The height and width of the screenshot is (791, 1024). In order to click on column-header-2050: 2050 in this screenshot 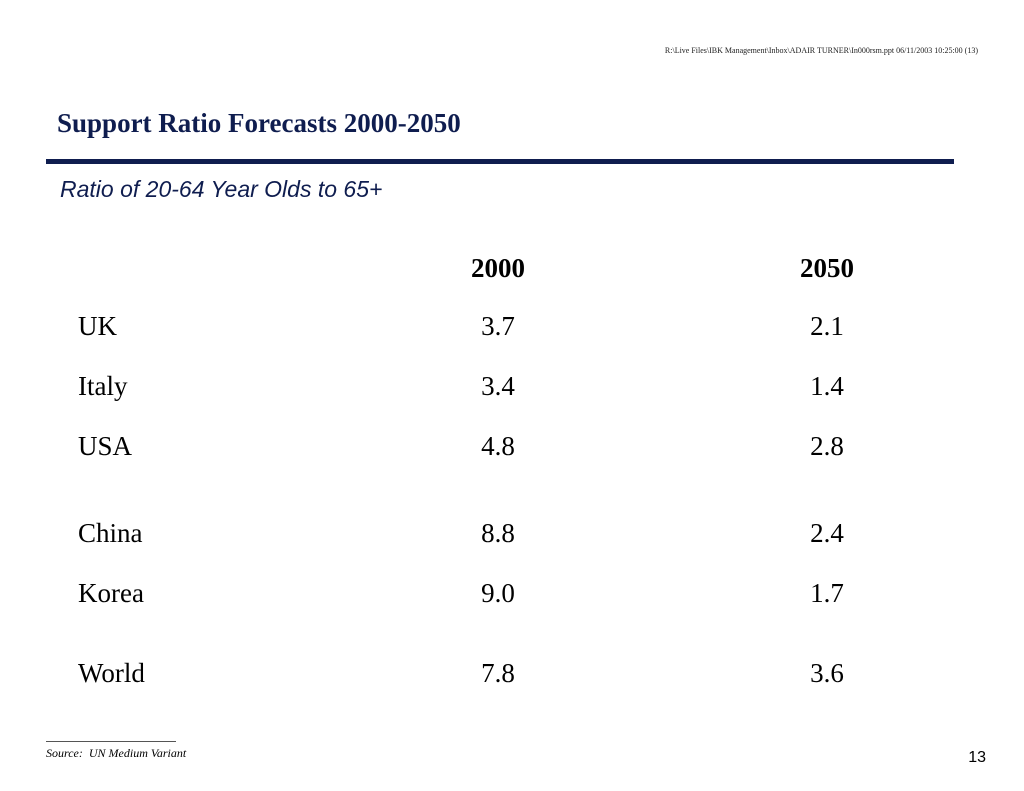, I will do `click(827, 268)`.